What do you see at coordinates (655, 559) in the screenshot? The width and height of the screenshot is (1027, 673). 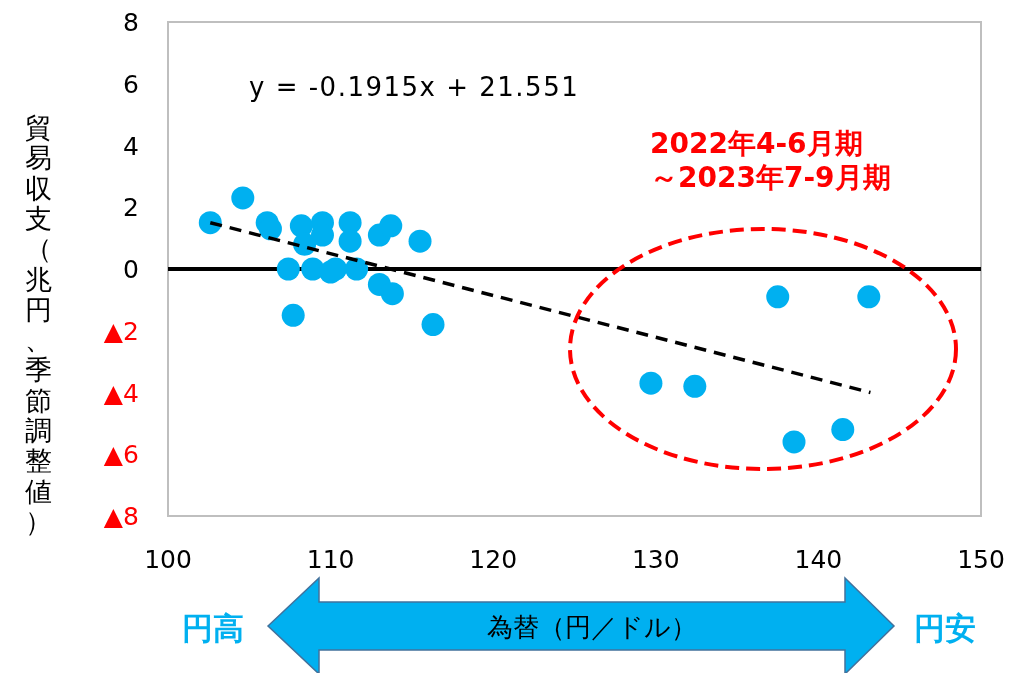 I see `x-tick-label: 130` at bounding box center [655, 559].